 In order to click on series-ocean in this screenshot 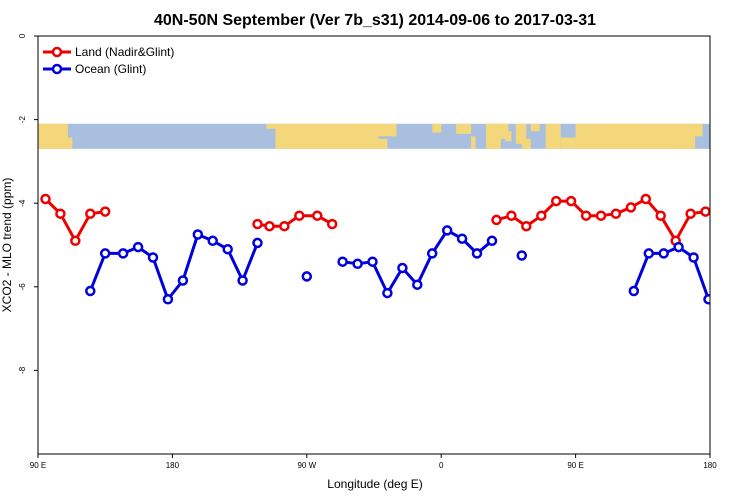, I will do `click(397, 265)`.